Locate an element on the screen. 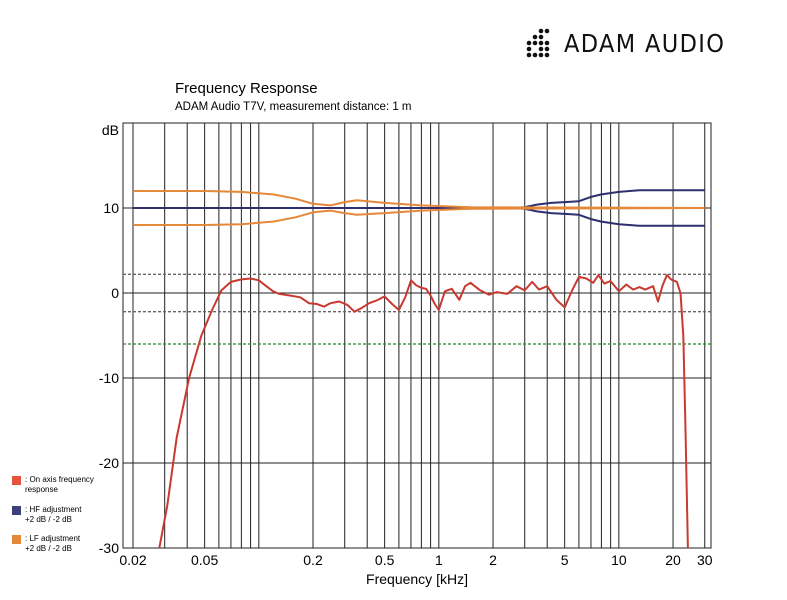 The image size is (787, 600). legend-label-lf-1: : LF adjustment is located at coordinates (53, 538).